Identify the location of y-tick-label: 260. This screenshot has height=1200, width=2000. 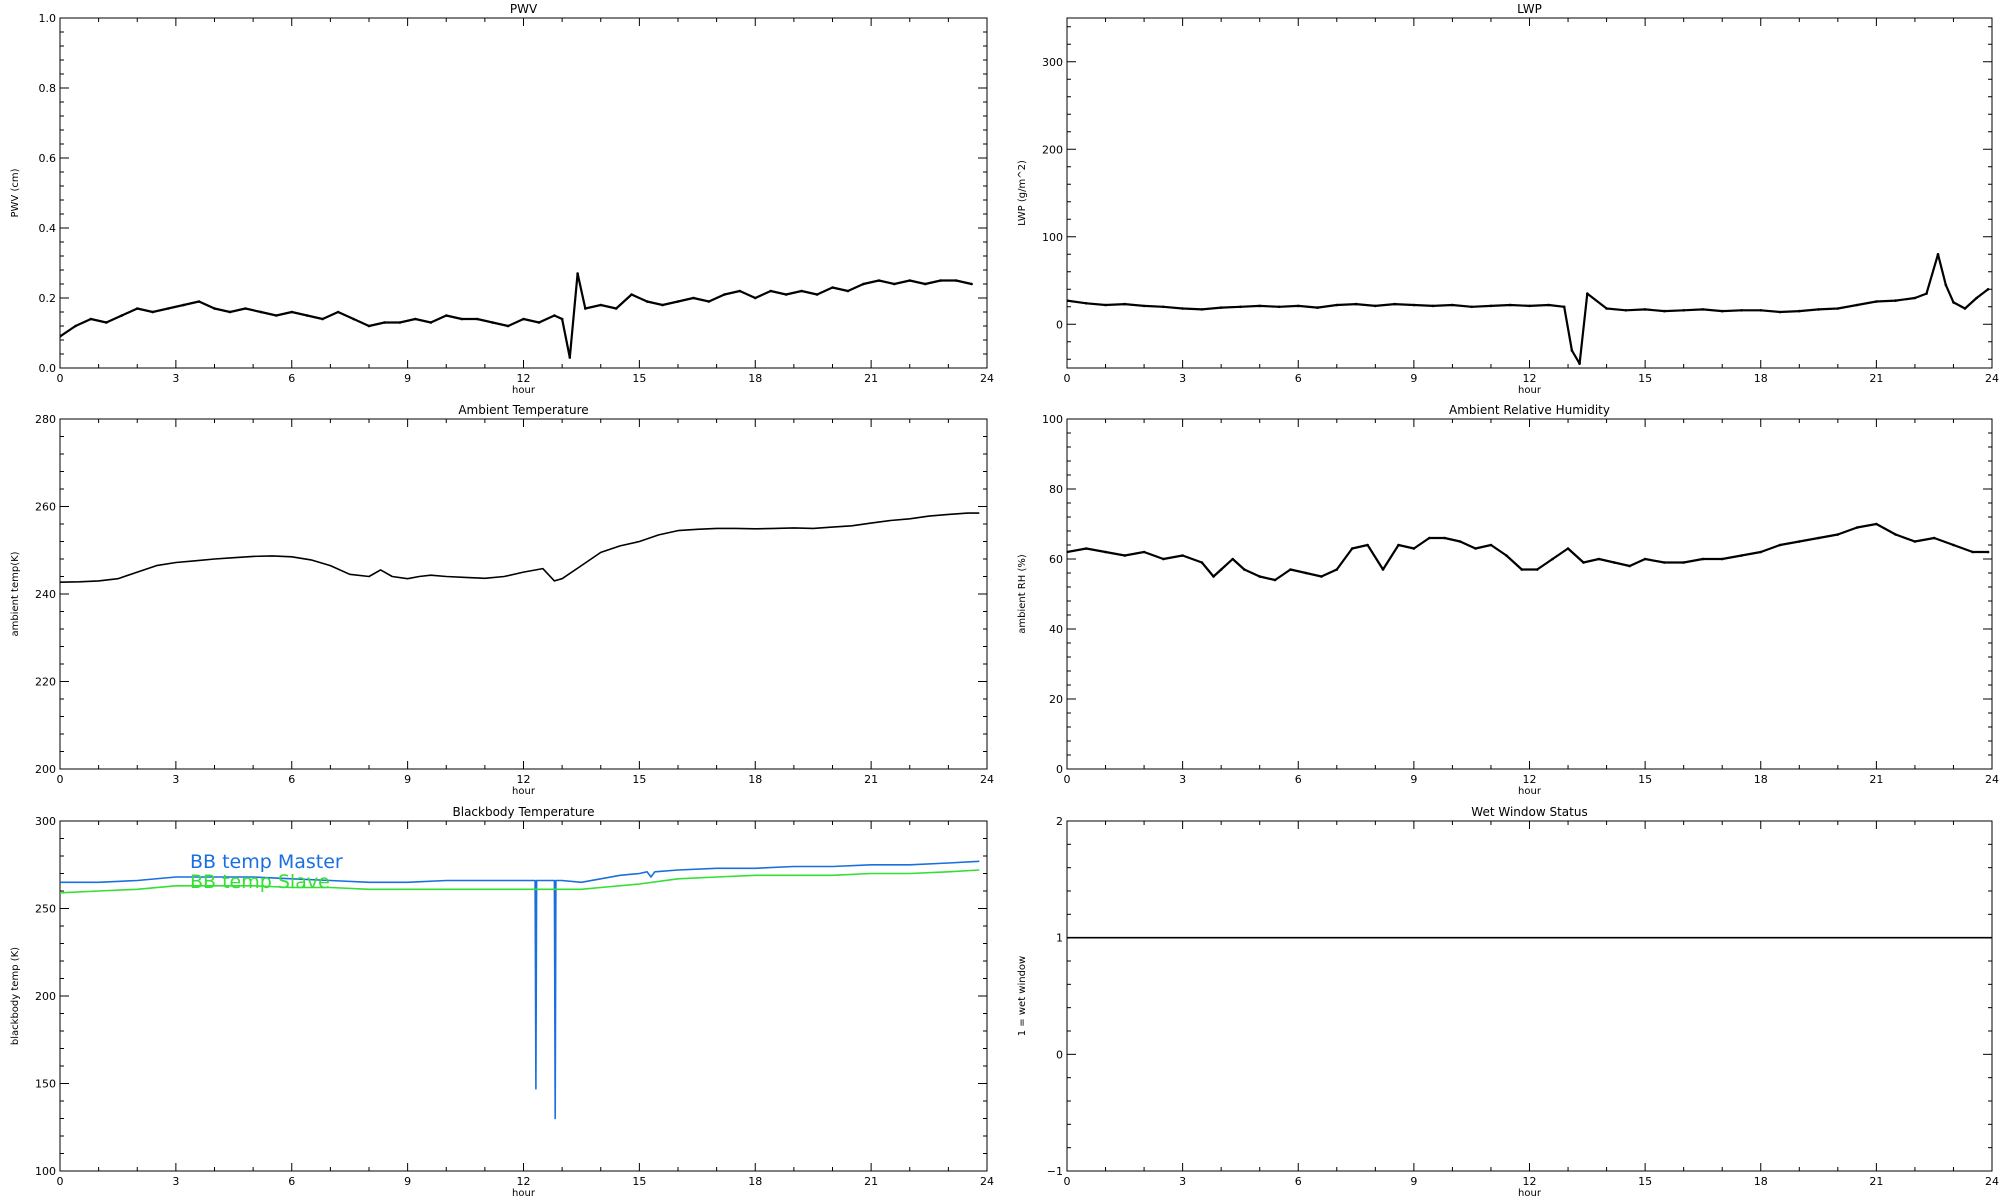
(45, 507).